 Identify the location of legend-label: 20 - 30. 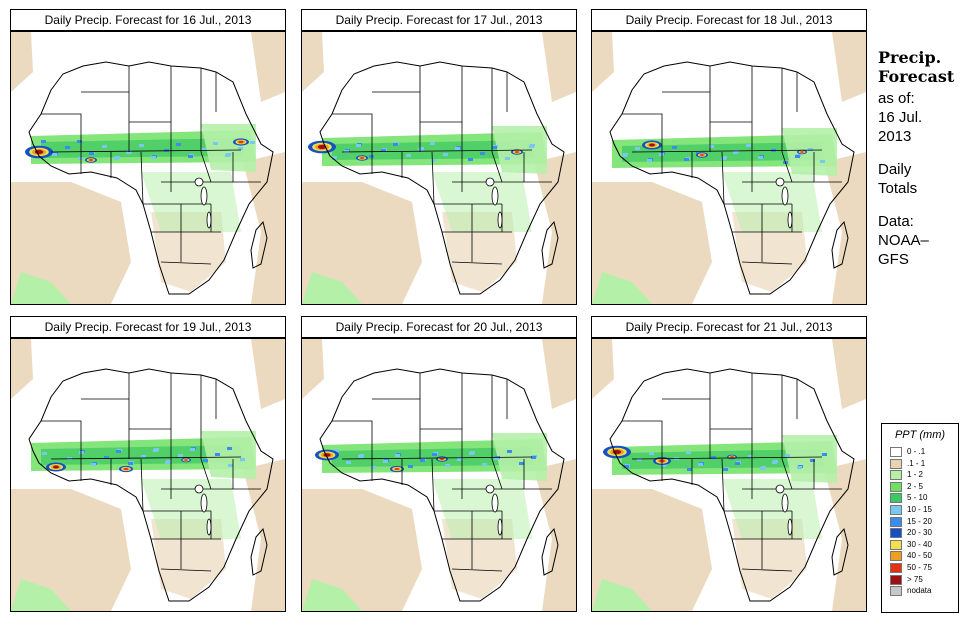
(919, 533).